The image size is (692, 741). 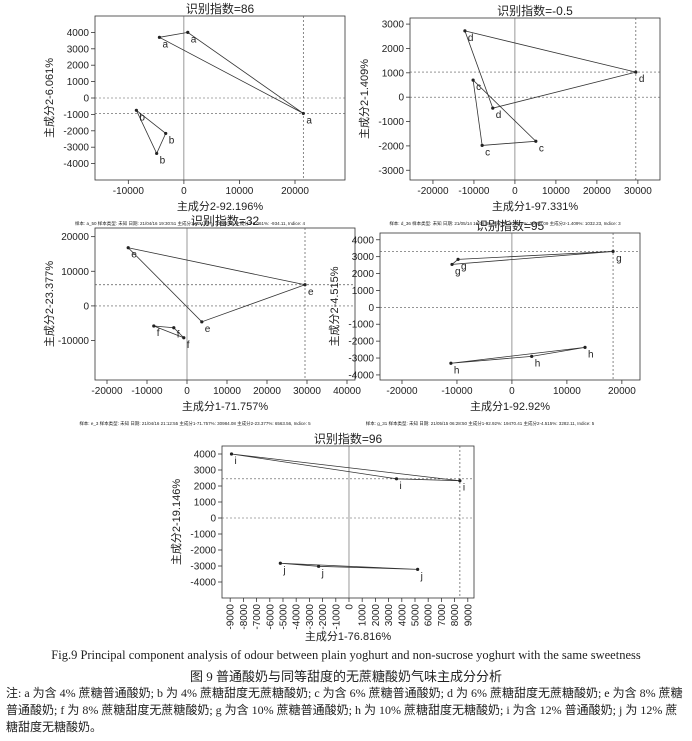 I want to click on x-axis-label: 主成分1-76.816%, so click(x=348, y=636).